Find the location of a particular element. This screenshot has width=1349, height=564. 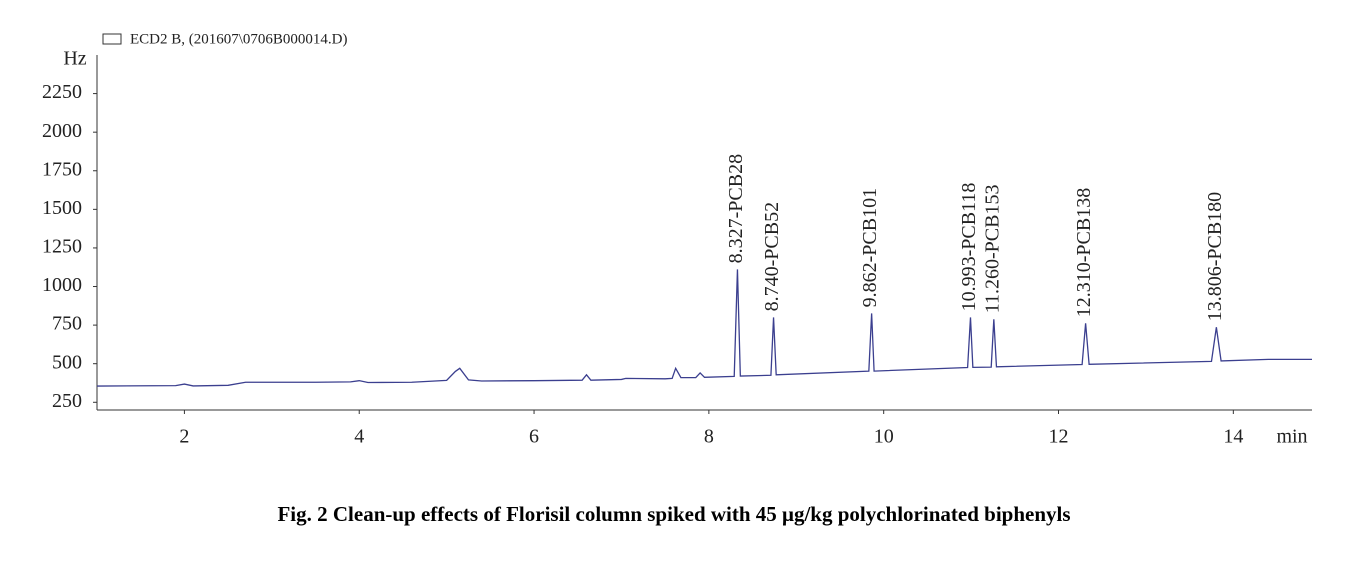

peak-label: 8.327-PCB28 is located at coordinates (736, 208).